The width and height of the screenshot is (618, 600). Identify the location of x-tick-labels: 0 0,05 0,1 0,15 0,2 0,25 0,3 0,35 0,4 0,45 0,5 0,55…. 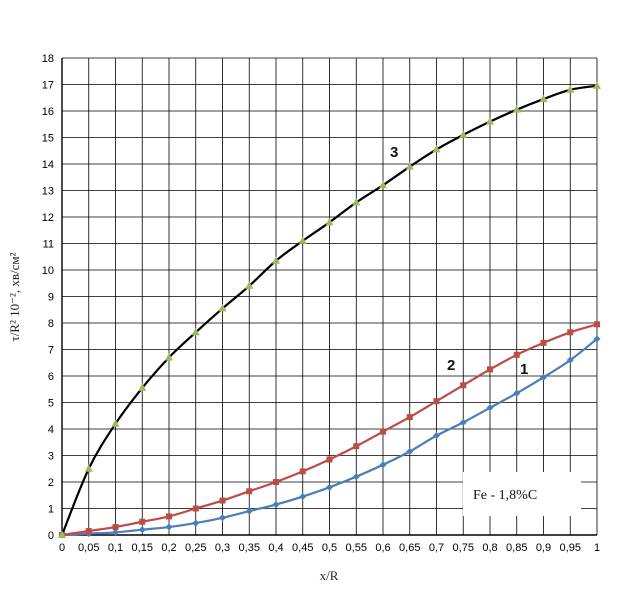
(329, 548).